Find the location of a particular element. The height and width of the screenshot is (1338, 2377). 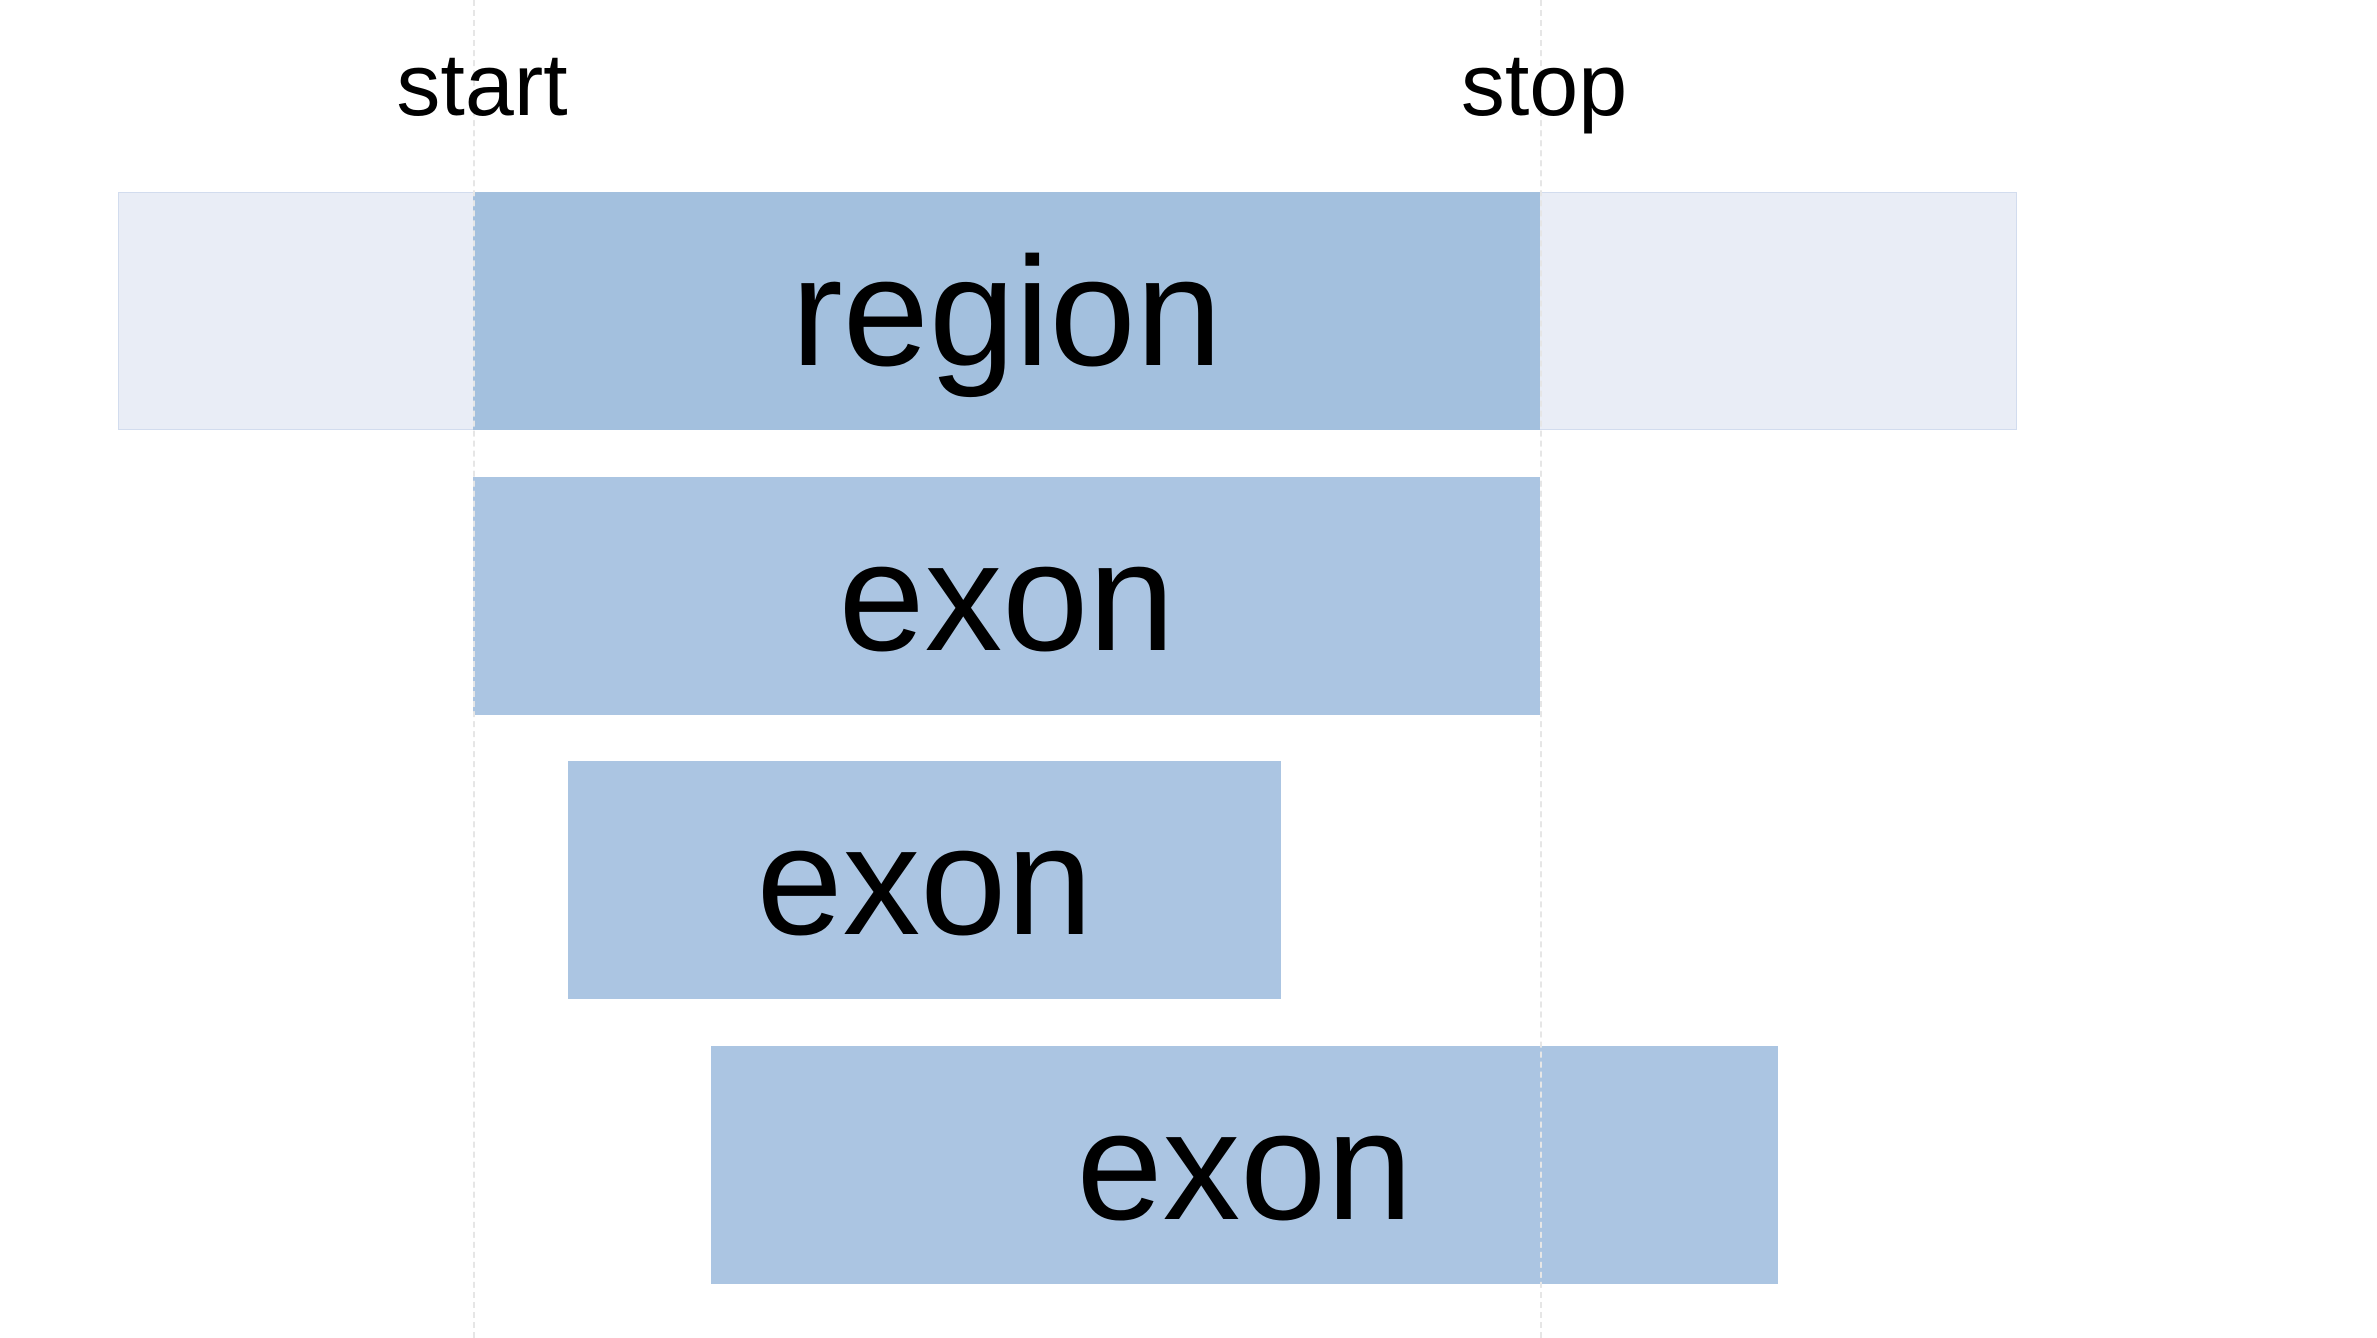

stop-guide-line is located at coordinates (1541, 669).